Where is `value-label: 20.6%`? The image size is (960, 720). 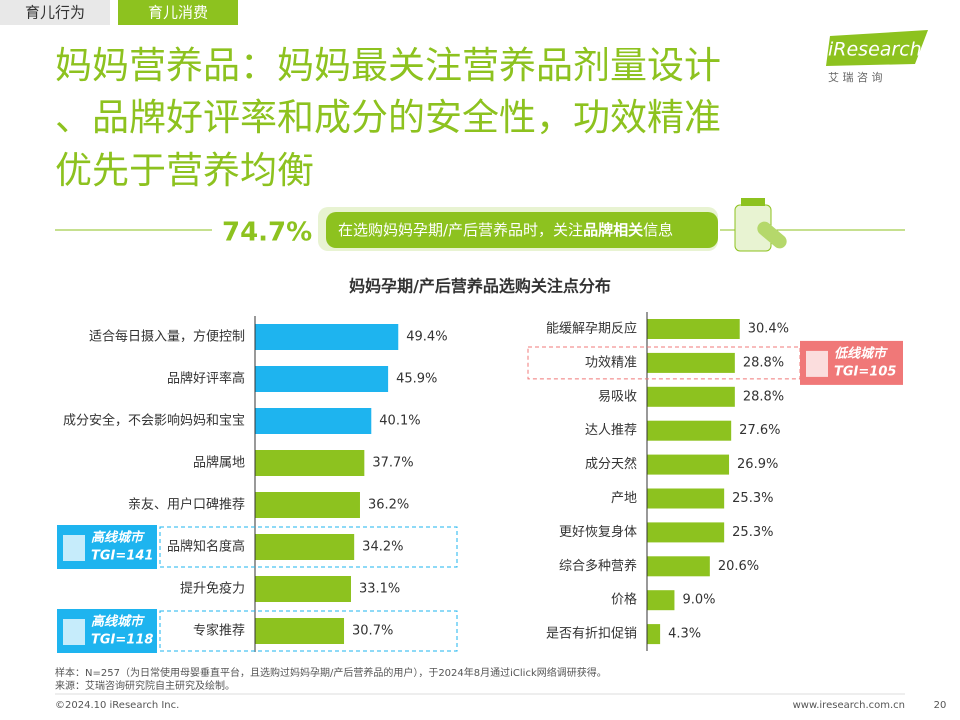 value-label: 20.6% is located at coordinates (738, 566).